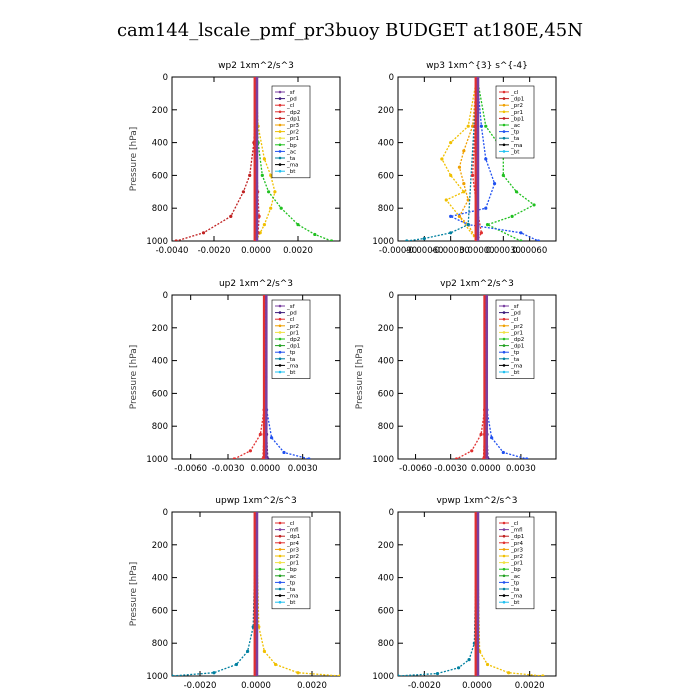 The image size is (700, 700). I want to click on x-tick-label: -0.00030, so click(451, 251).